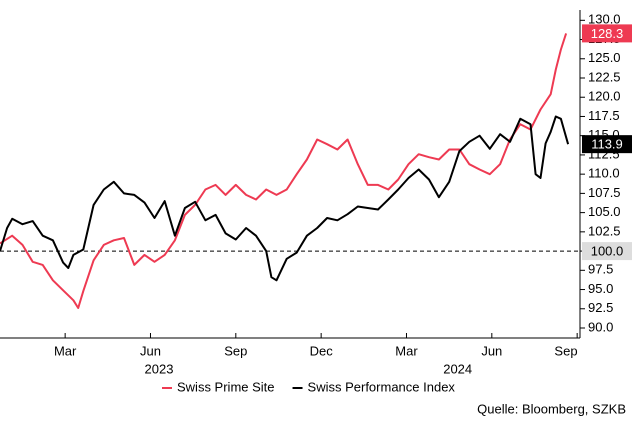 This screenshot has width=633, height=426. I want to click on x-tick-label: Dec, so click(322, 350).